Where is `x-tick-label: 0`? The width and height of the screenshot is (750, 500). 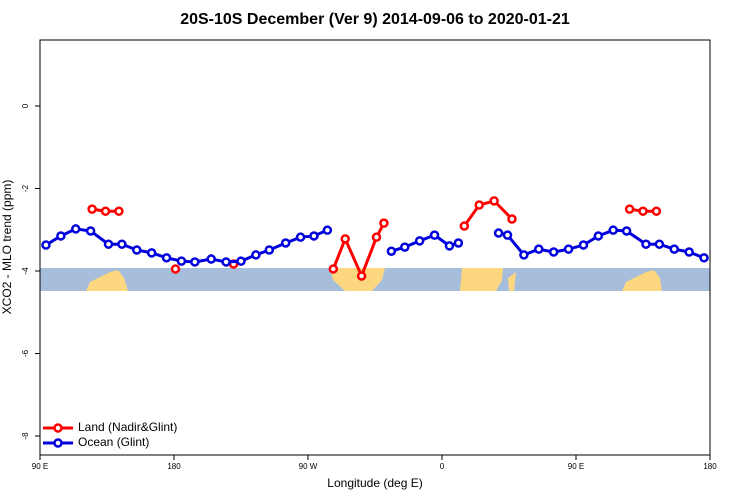
x-tick-label: 0 is located at coordinates (442, 466).